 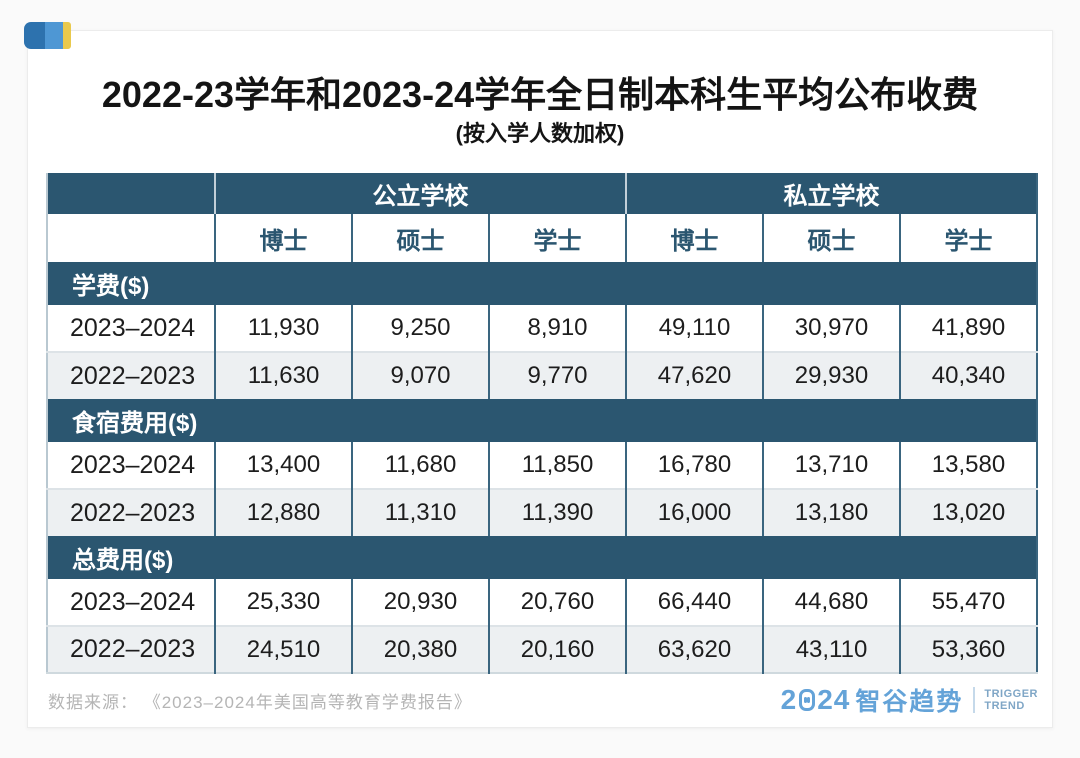 I want to click on value-cell: 16,780, so click(x=694, y=465).